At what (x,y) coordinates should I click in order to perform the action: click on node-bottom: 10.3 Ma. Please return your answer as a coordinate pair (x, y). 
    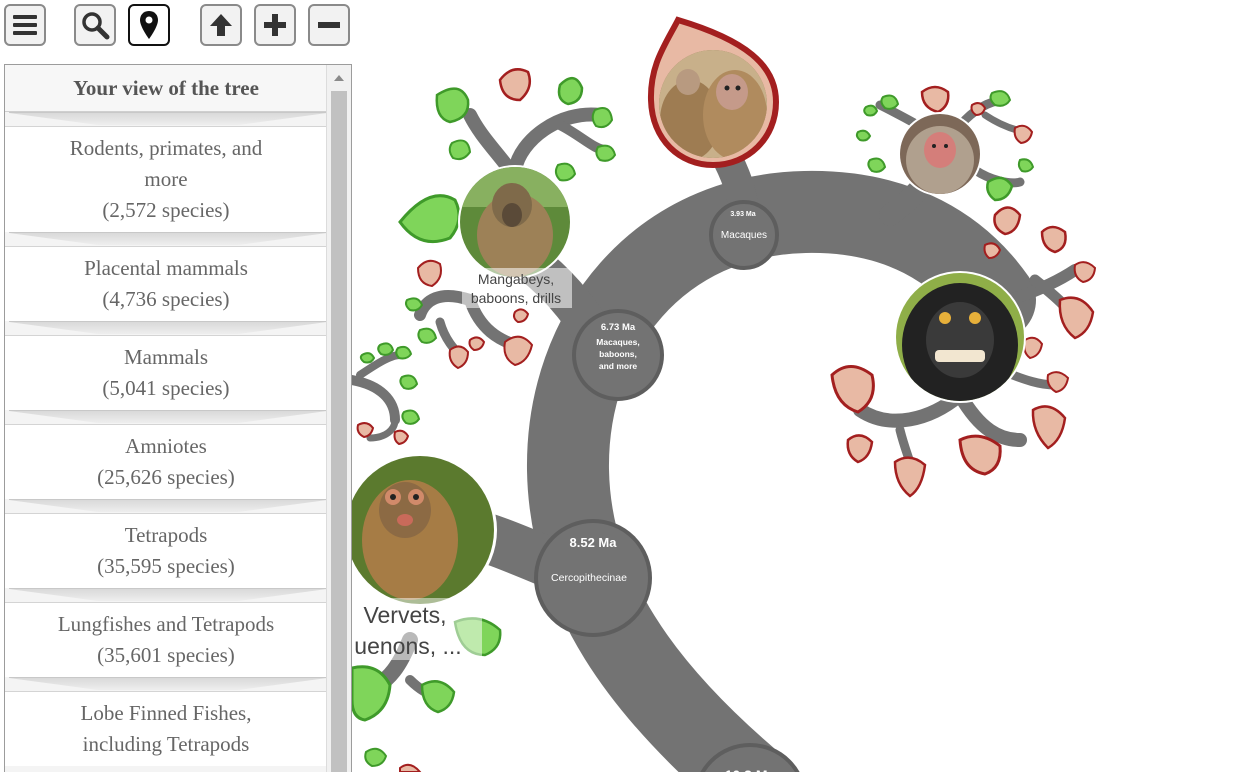
    Looking at the image, I should click on (750, 757).